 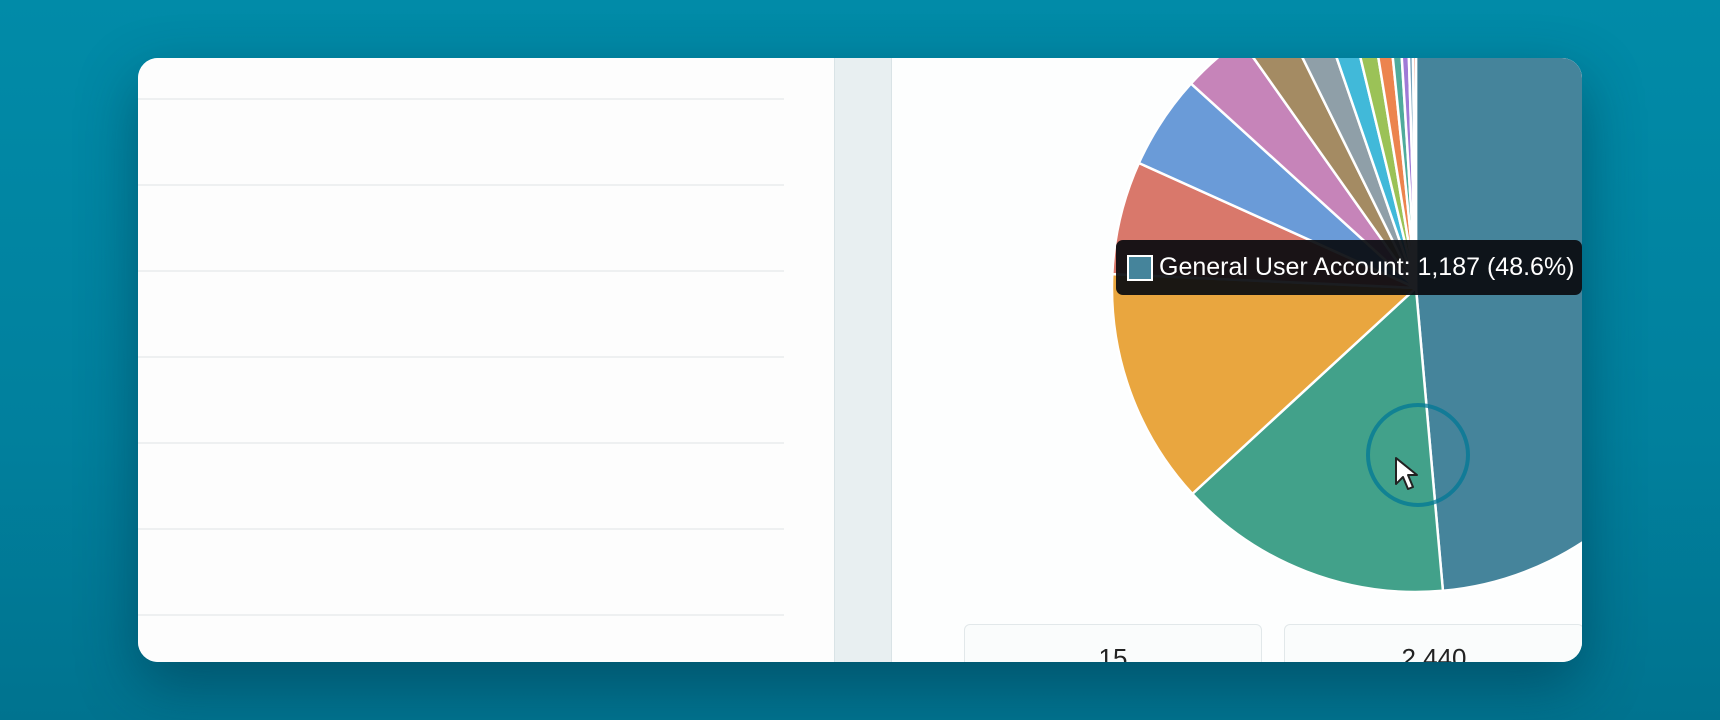 I want to click on pointer-cursor-icon, so click(x=1406, y=473).